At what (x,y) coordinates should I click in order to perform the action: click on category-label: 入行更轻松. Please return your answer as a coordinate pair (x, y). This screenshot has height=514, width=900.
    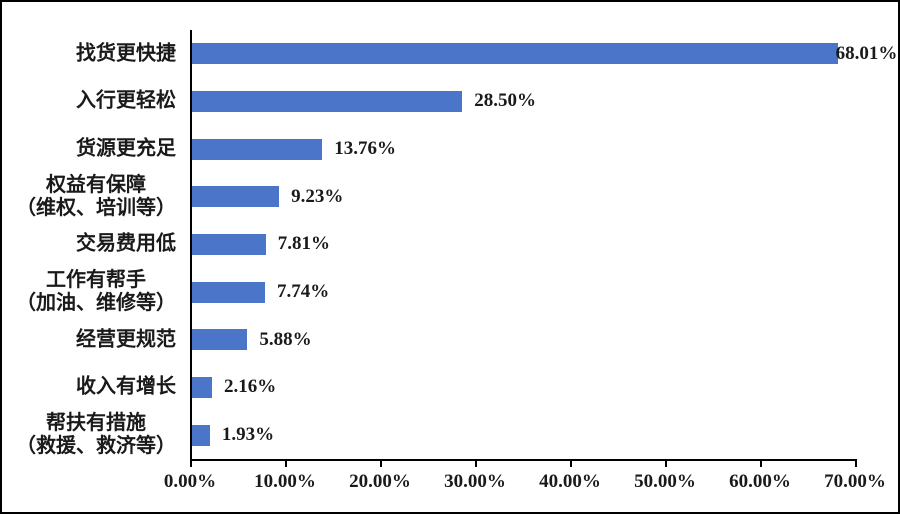
    Looking at the image, I should click on (126, 100).